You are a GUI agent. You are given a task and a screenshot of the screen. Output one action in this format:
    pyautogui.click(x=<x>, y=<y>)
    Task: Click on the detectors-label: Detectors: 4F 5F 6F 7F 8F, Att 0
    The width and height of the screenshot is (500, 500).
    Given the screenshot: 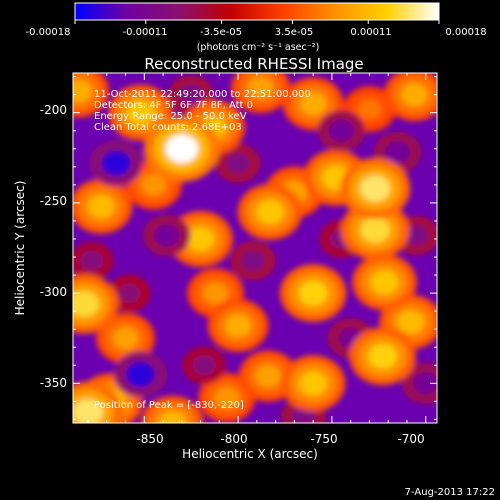 What is the action you would take?
    pyautogui.click(x=173, y=105)
    